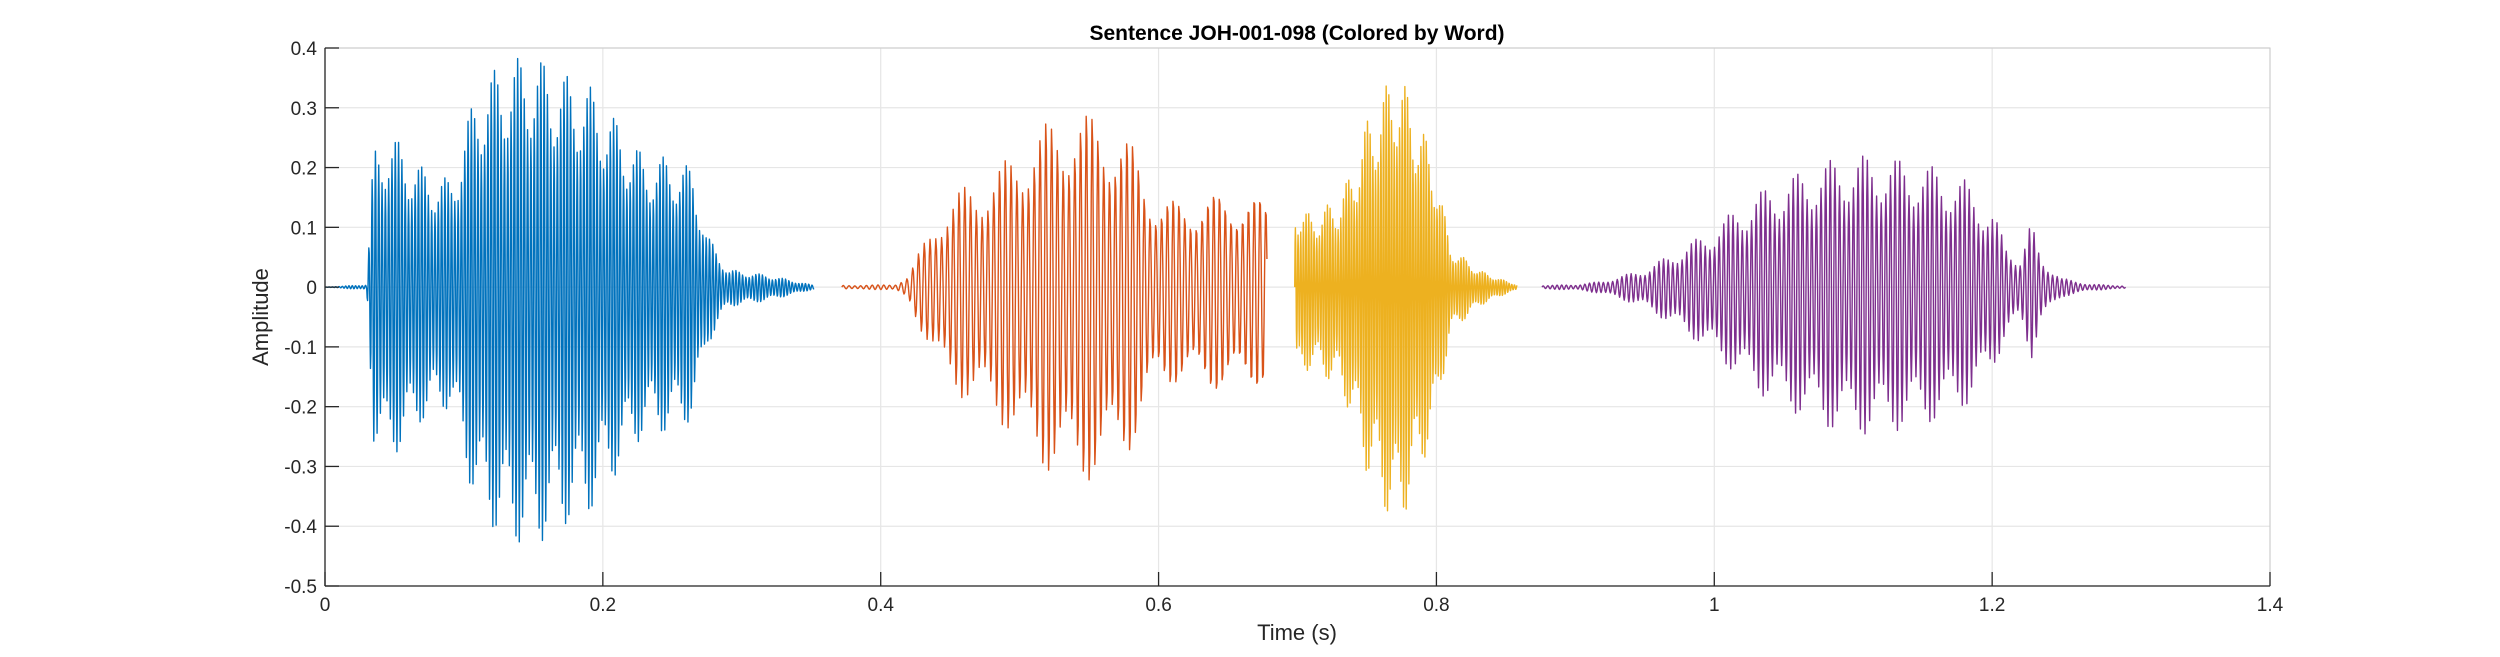 The width and height of the screenshot is (2500, 657). What do you see at coordinates (300, 527) in the screenshot?
I see `y-tick-label: -0.4` at bounding box center [300, 527].